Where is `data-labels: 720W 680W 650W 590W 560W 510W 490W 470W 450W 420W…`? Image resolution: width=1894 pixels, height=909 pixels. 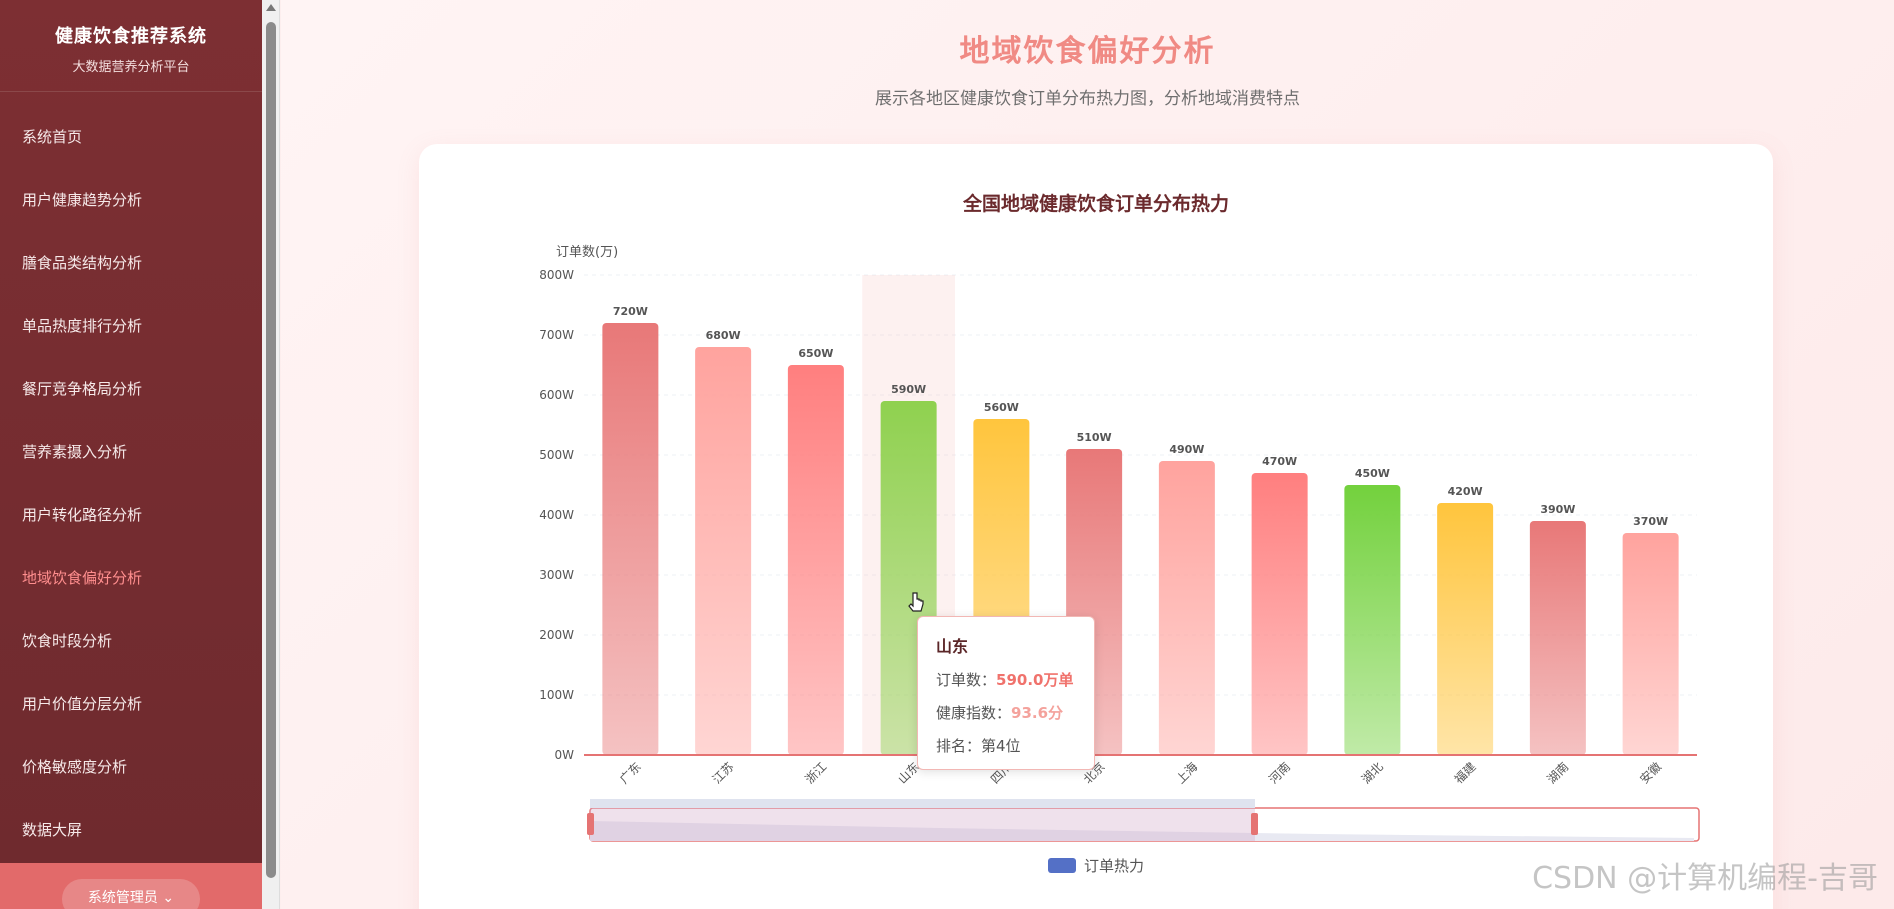 data-labels: 720W 680W 650W 590W 560W 510W 490W 470W 450W 420W… is located at coordinates (1140, 416).